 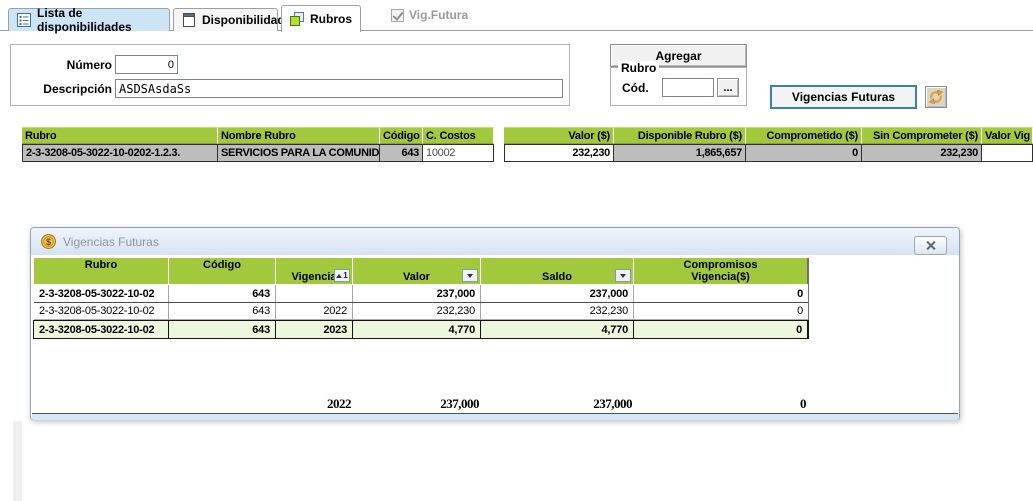 What do you see at coordinates (843, 97) in the screenshot?
I see `vigencias-futuras-button: Vigencias Futuras` at bounding box center [843, 97].